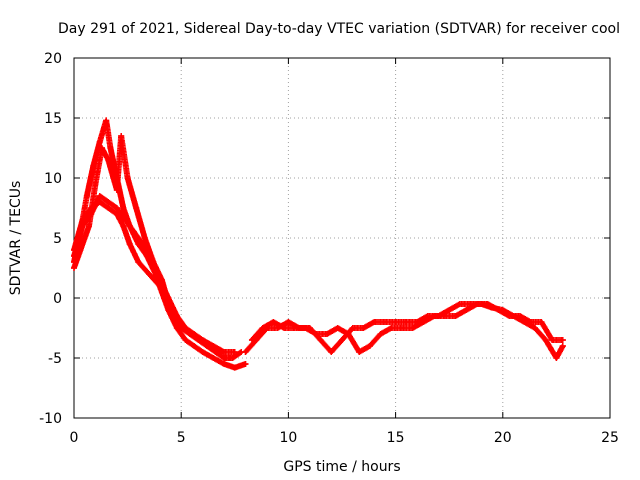 The image size is (640, 480). I want to click on x-tick-label: 0, so click(74, 438).